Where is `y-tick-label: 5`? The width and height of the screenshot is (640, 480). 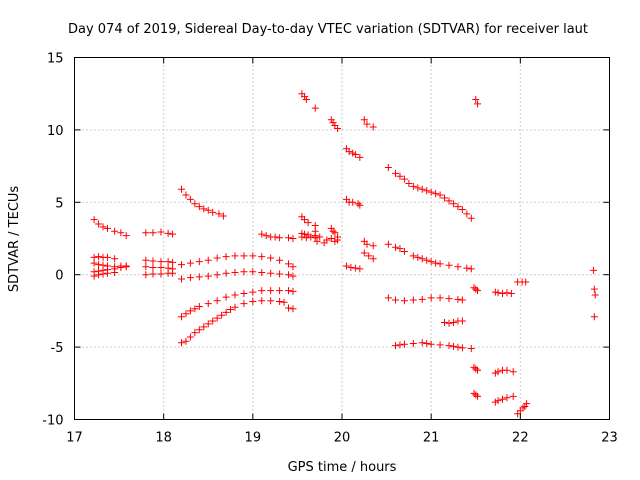
y-tick-label: 5 is located at coordinates (59, 203).